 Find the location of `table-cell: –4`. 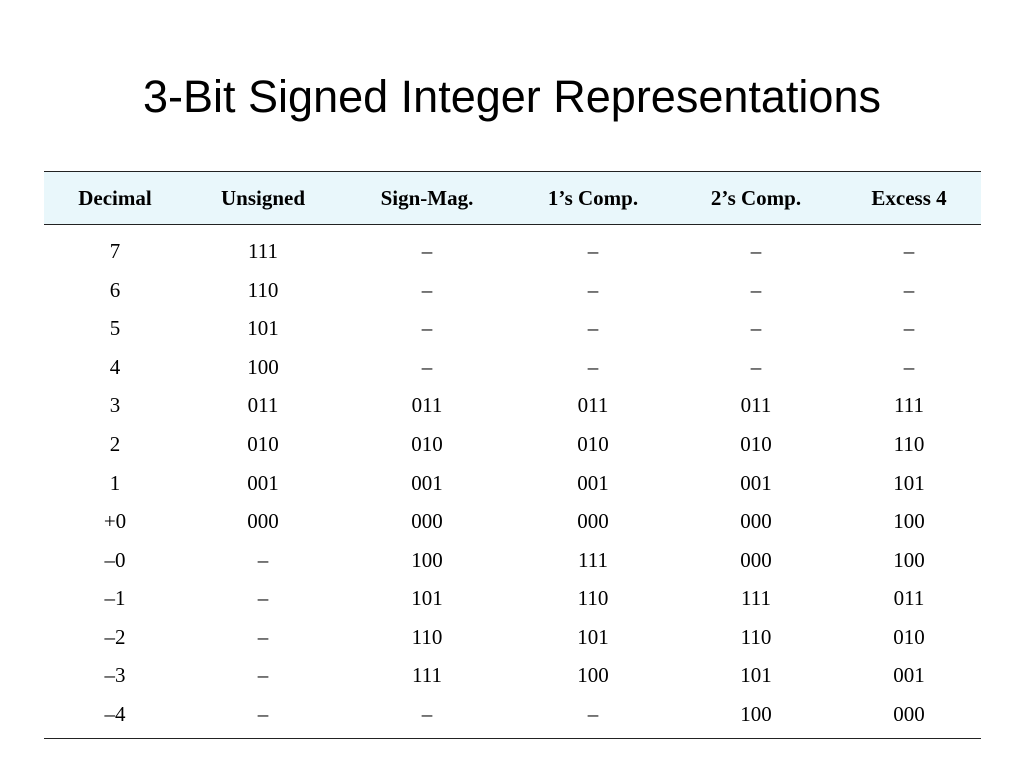

table-cell: –4 is located at coordinates (115, 714).